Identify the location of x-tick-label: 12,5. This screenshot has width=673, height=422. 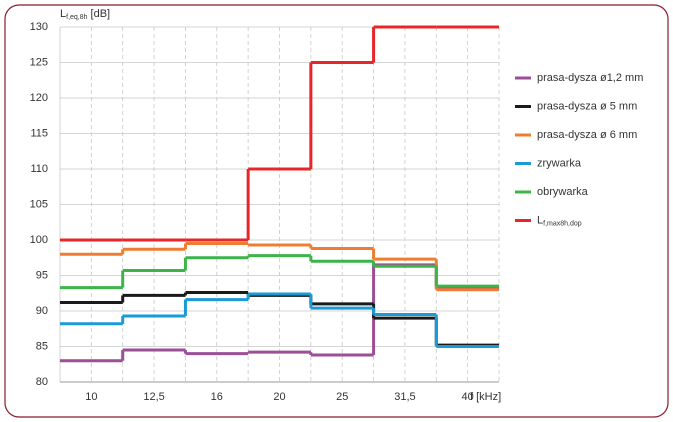
(153, 397).